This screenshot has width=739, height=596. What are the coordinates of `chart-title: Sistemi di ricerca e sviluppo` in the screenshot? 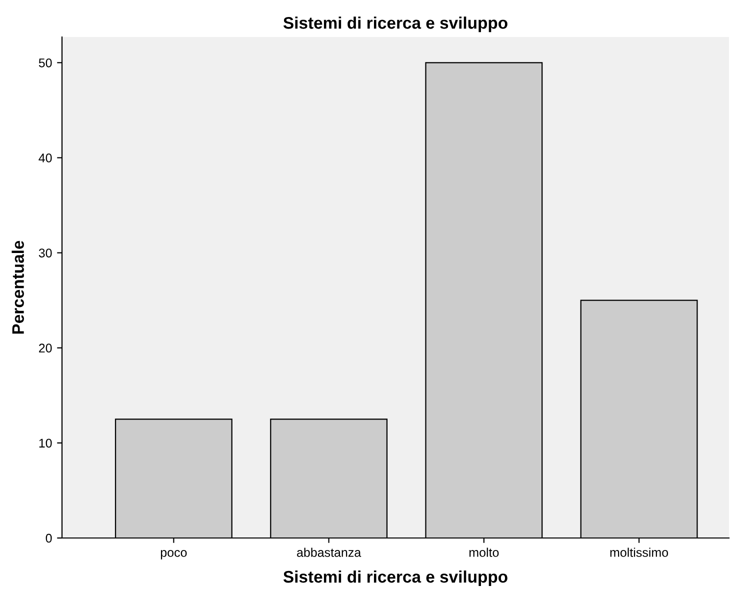 It's located at (395, 24).